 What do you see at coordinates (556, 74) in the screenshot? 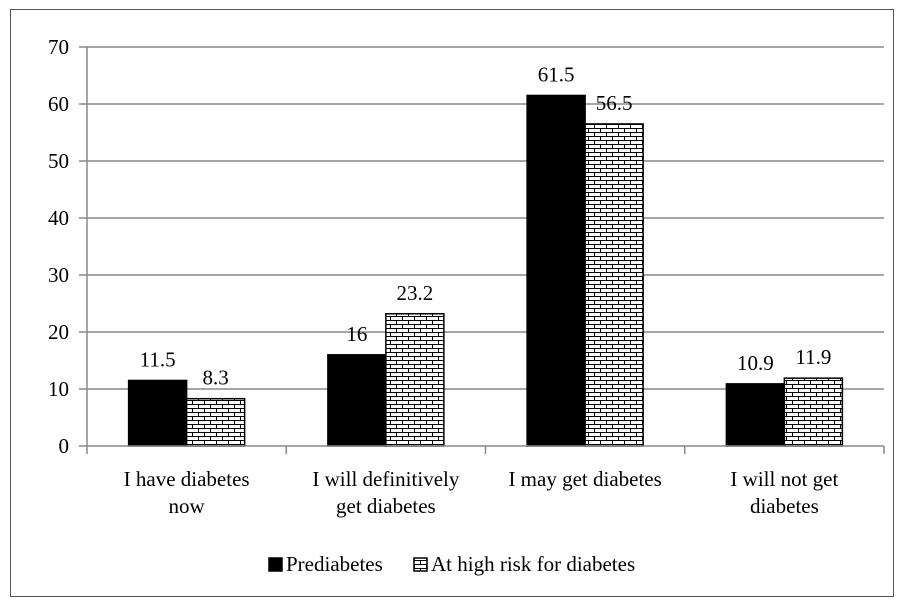
I see `data-label: 61.5` at bounding box center [556, 74].